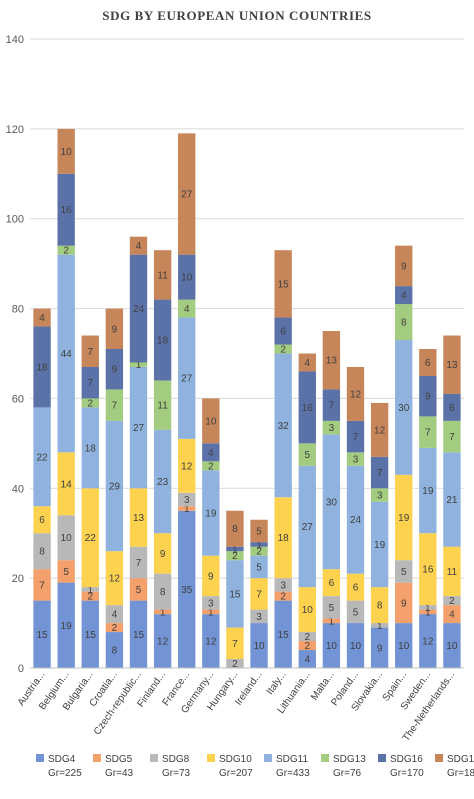 This screenshot has width=474, height=799. I want to click on legend-item-sdg10: SDG10 Gr=207, so click(230, 766).